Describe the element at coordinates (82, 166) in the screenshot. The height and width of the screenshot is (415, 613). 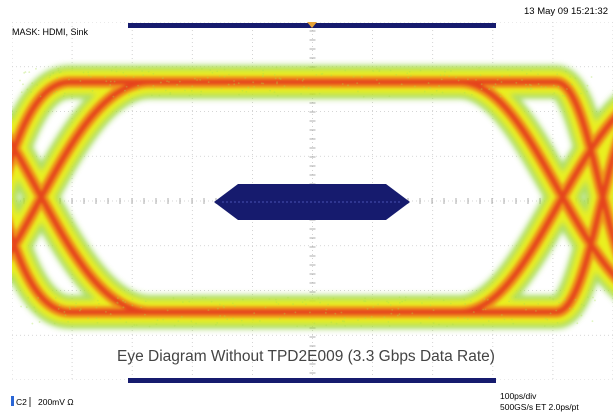
I see `eye-trace` at that location.